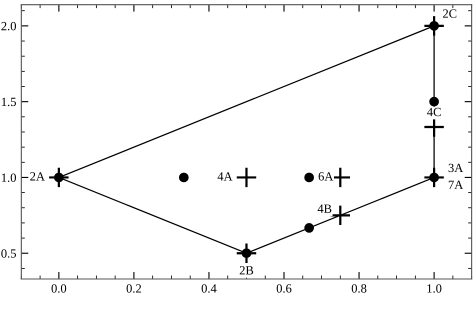 The width and height of the screenshot is (474, 310). Describe the element at coordinates (8, 253) in the screenshot. I see `y-tick-label: 0.5` at that location.